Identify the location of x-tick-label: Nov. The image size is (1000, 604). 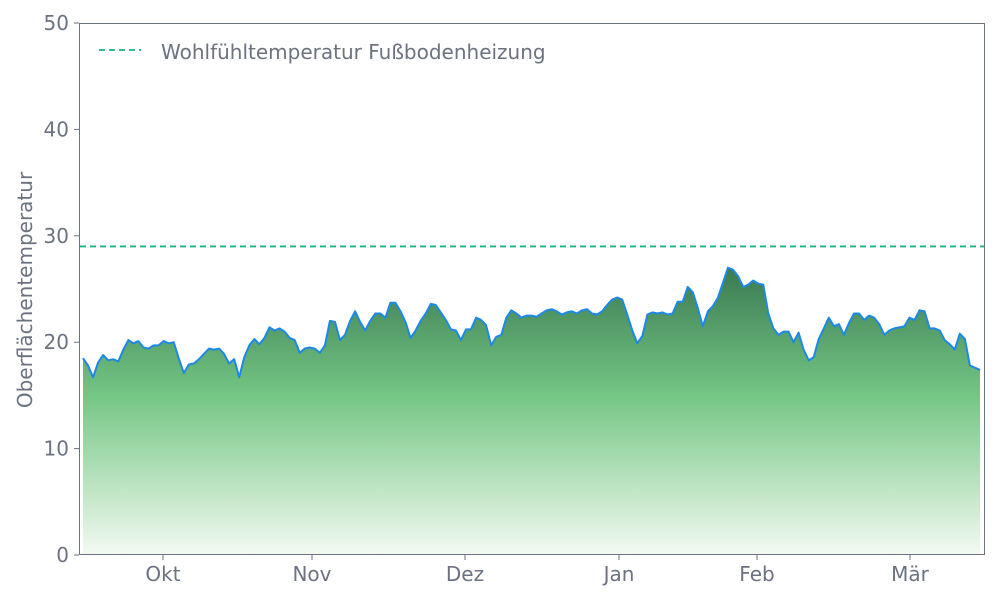
(311, 574).